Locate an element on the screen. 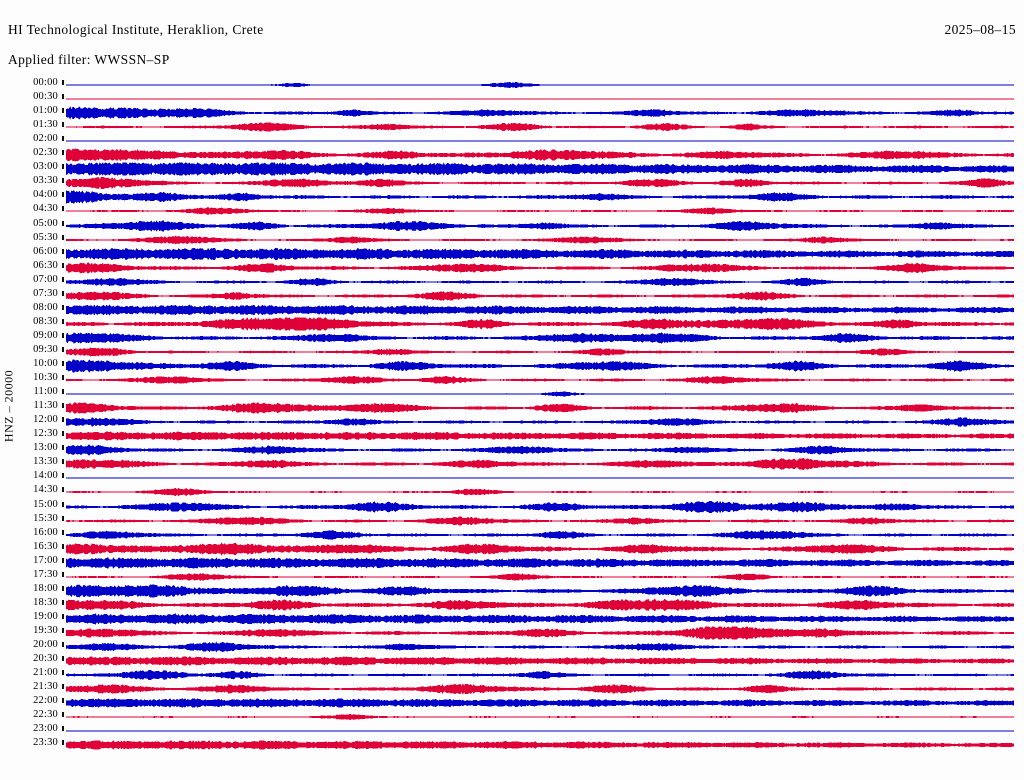  trace-time-label: 08:00 is located at coordinates (45, 307).